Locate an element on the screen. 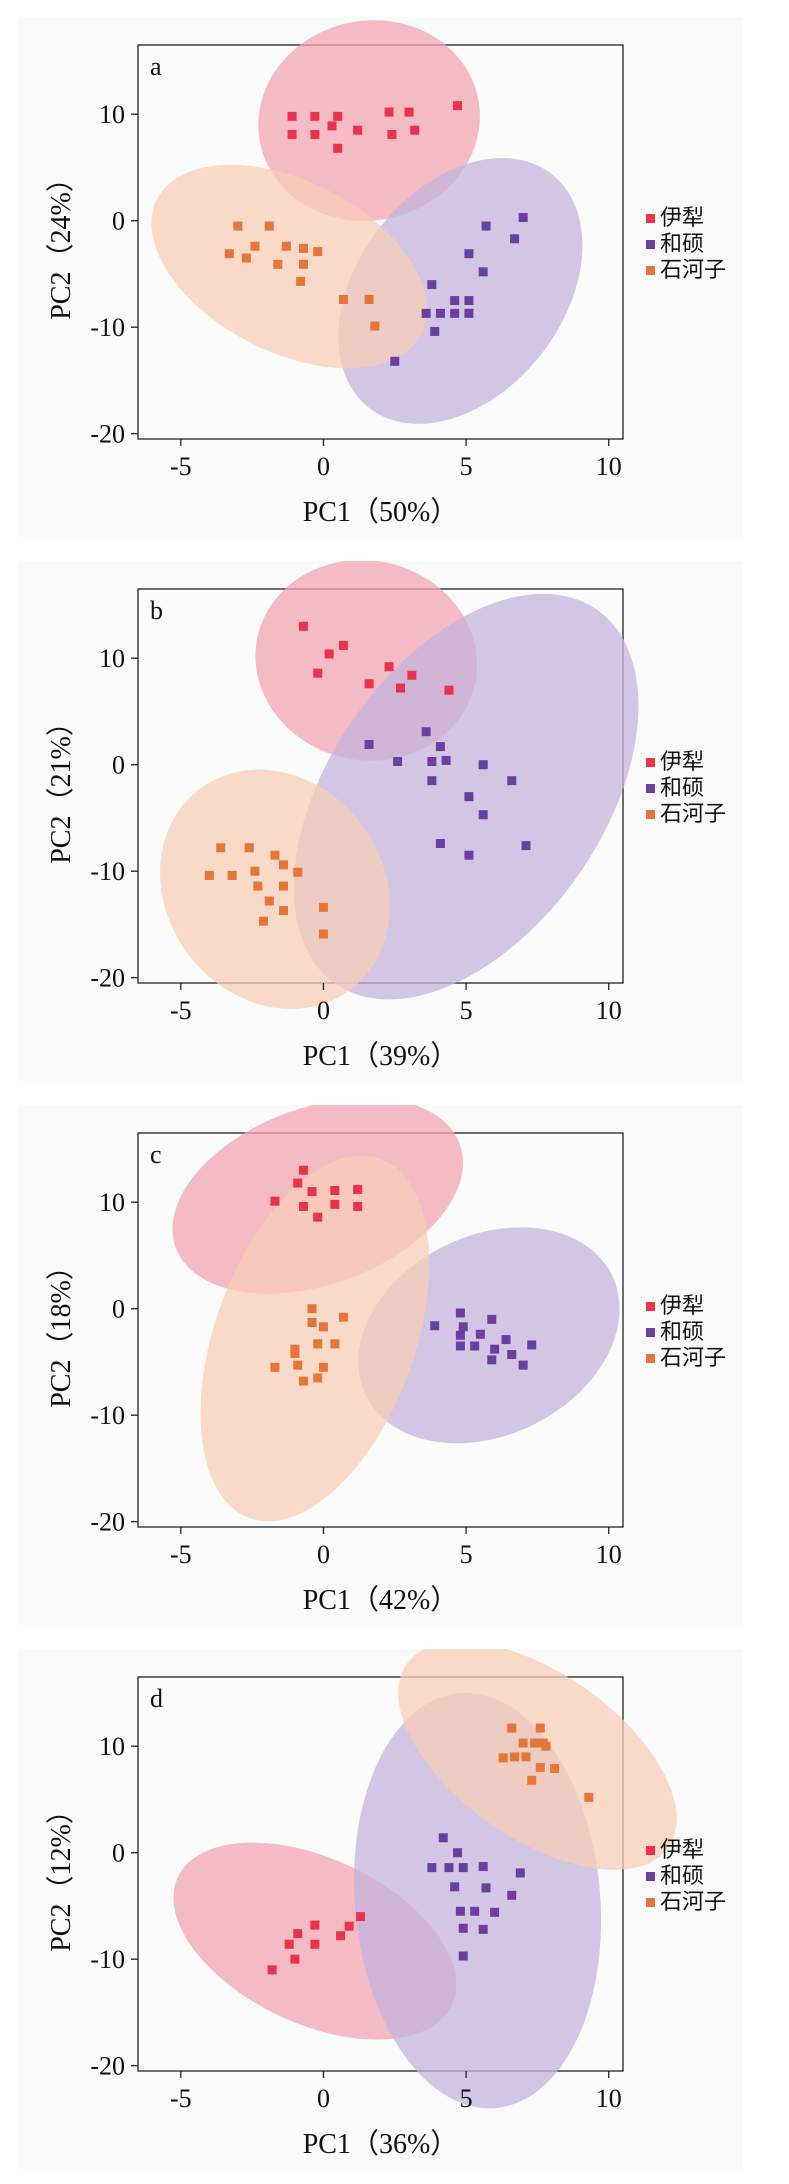  y-axis-label: PC2（18%） is located at coordinates (61, 1330).